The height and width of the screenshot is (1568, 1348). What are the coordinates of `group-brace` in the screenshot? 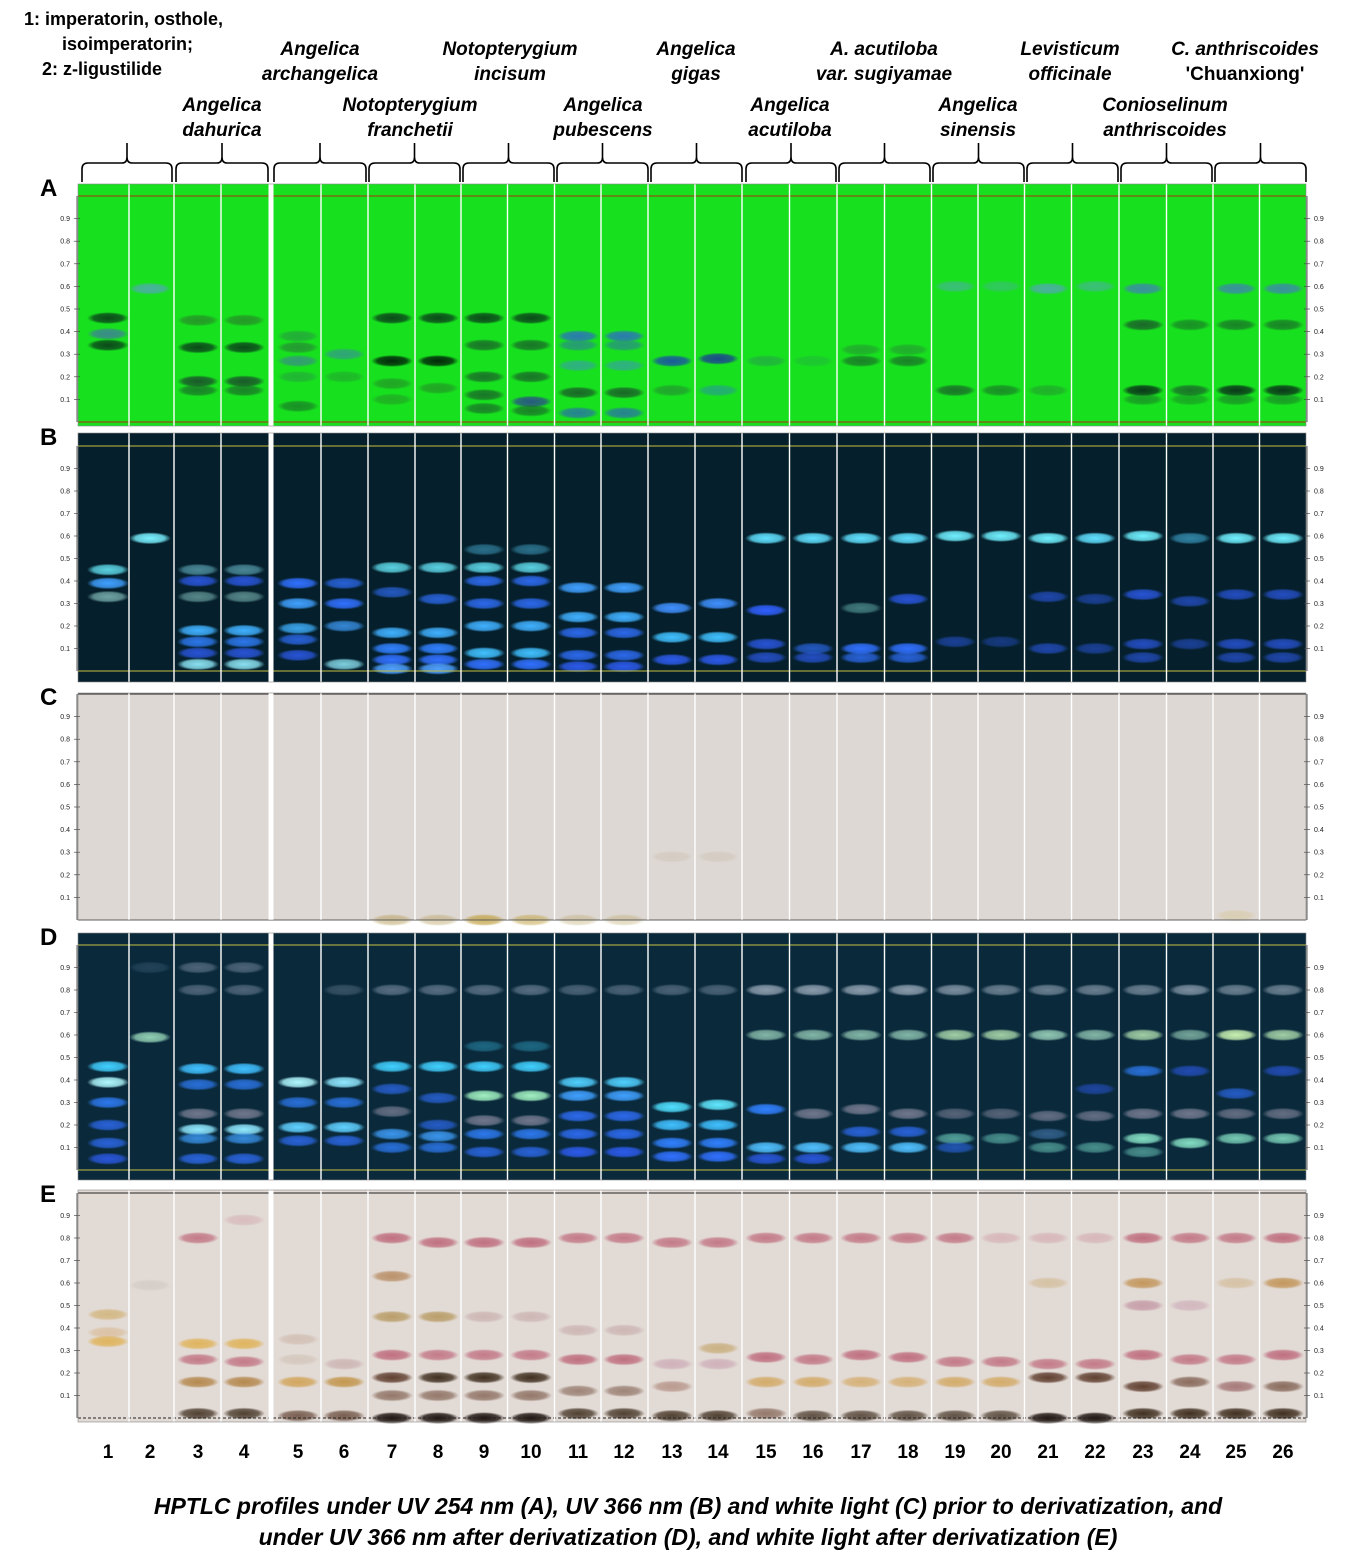 It's located at (127, 162).